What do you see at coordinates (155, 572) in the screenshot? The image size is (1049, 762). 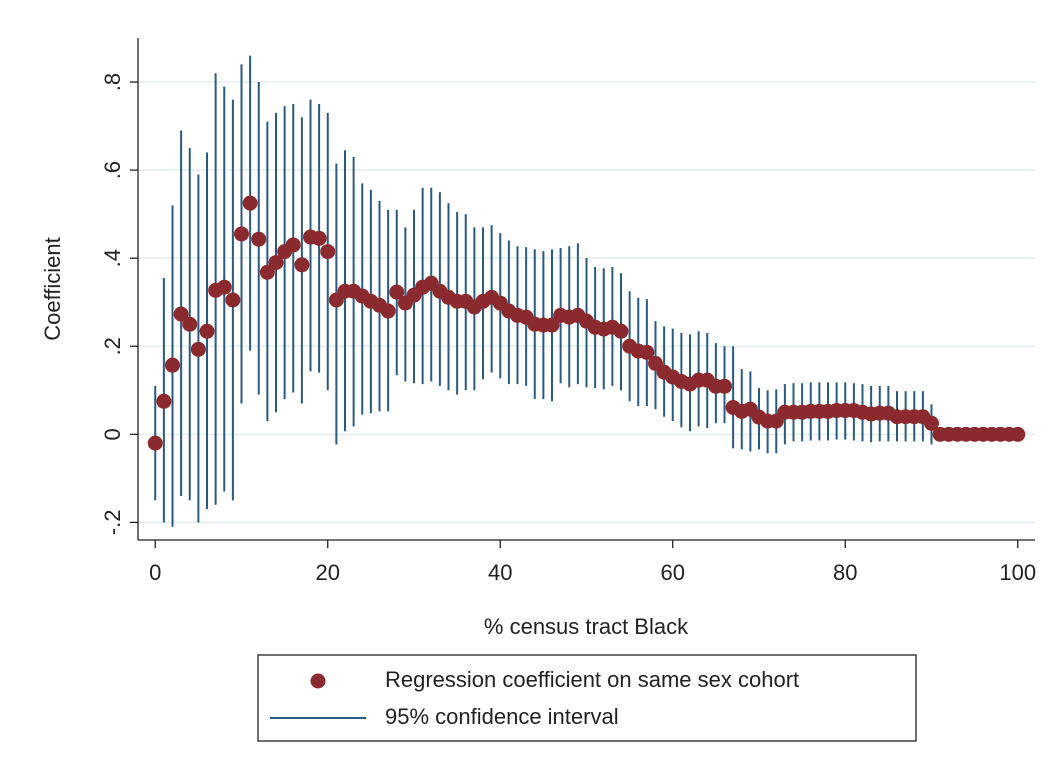 I see `x-tick-label: 0` at bounding box center [155, 572].